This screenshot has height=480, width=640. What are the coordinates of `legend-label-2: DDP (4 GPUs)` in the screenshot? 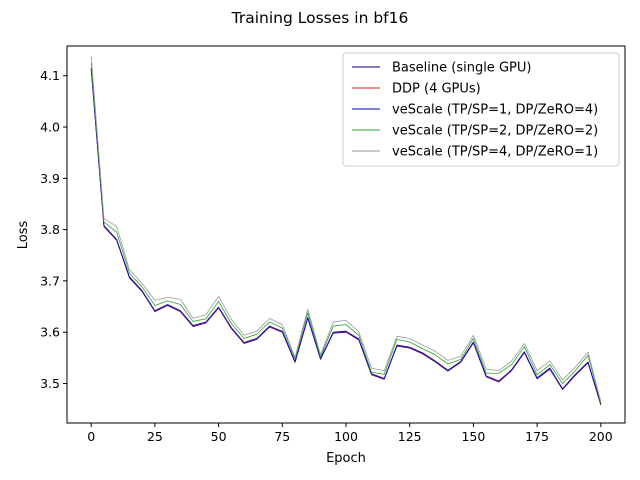 It's located at (436, 89).